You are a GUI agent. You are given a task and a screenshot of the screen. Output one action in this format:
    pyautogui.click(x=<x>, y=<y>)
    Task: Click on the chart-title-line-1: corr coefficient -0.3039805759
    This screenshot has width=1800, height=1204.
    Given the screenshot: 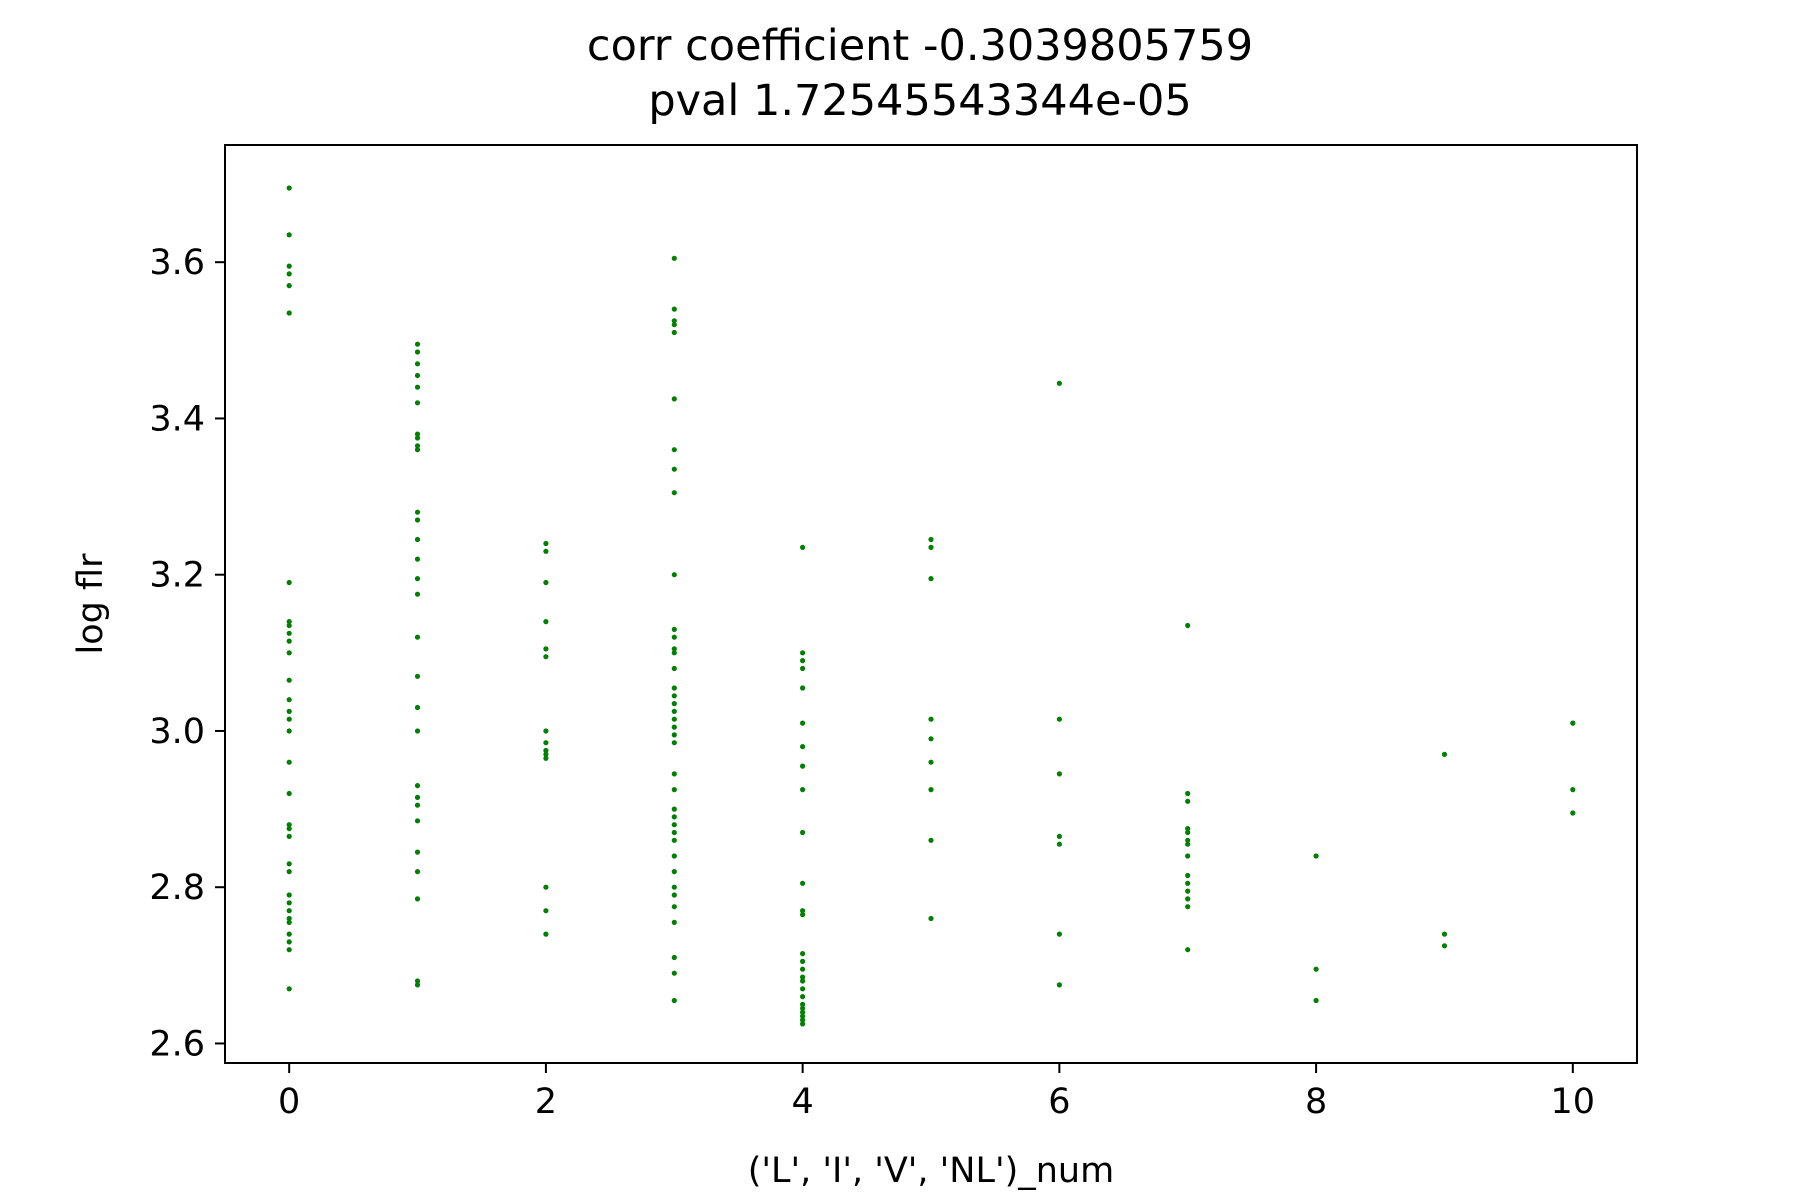 What is the action you would take?
    pyautogui.click(x=920, y=46)
    